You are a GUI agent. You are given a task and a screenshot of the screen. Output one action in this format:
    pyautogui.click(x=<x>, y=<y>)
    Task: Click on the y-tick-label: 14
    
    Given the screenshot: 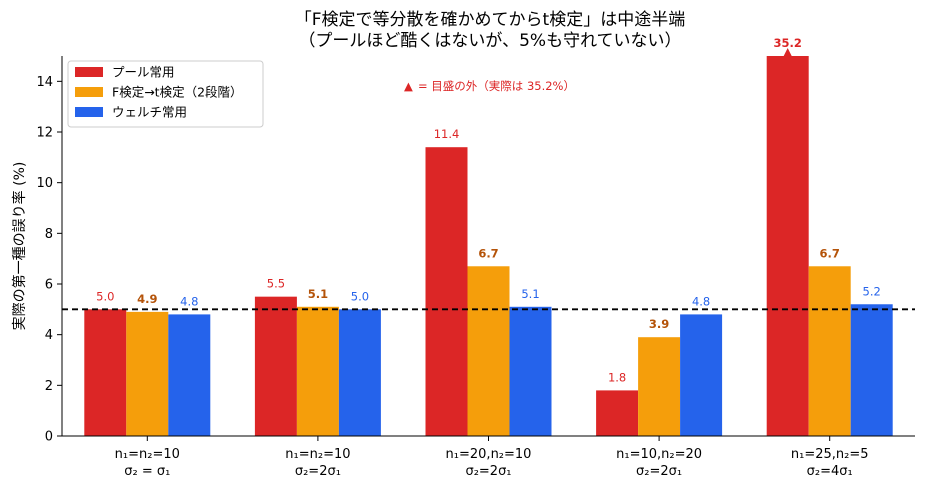 What is the action you would take?
    pyautogui.click(x=44, y=82)
    